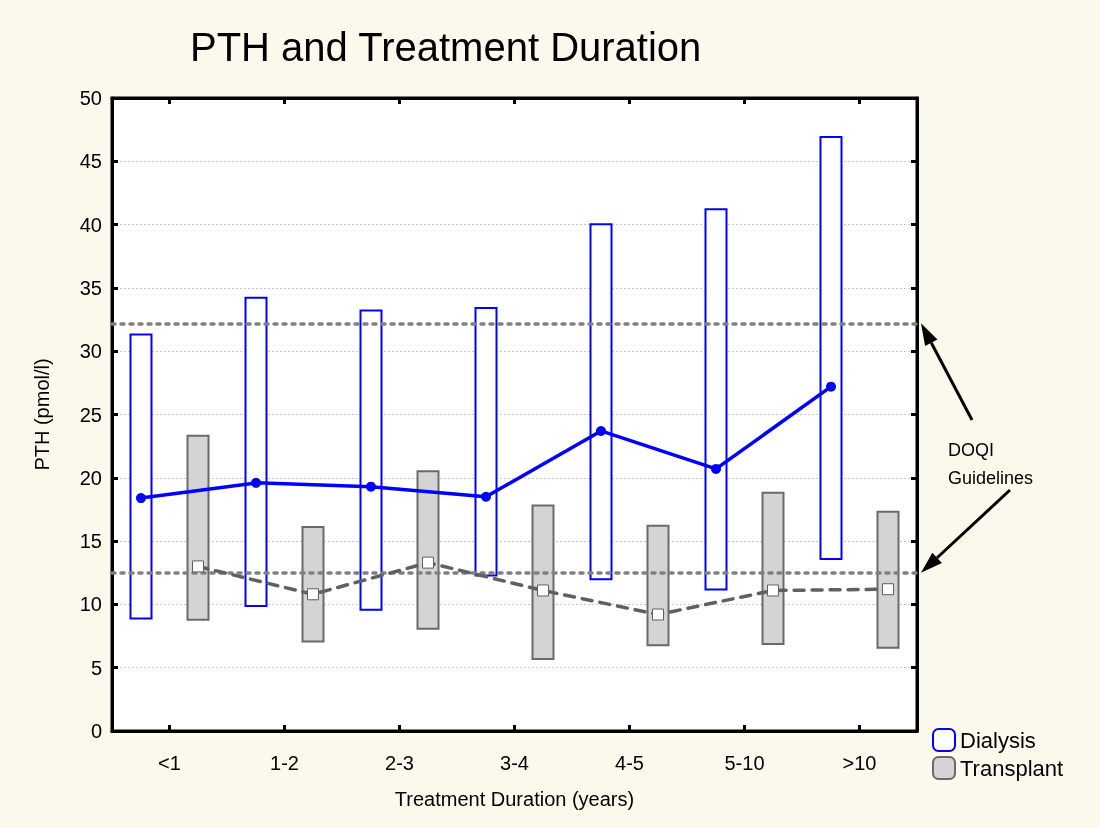 The image size is (1100, 828). I want to click on chart-title: PTH and Treatment Duration, so click(446, 47).